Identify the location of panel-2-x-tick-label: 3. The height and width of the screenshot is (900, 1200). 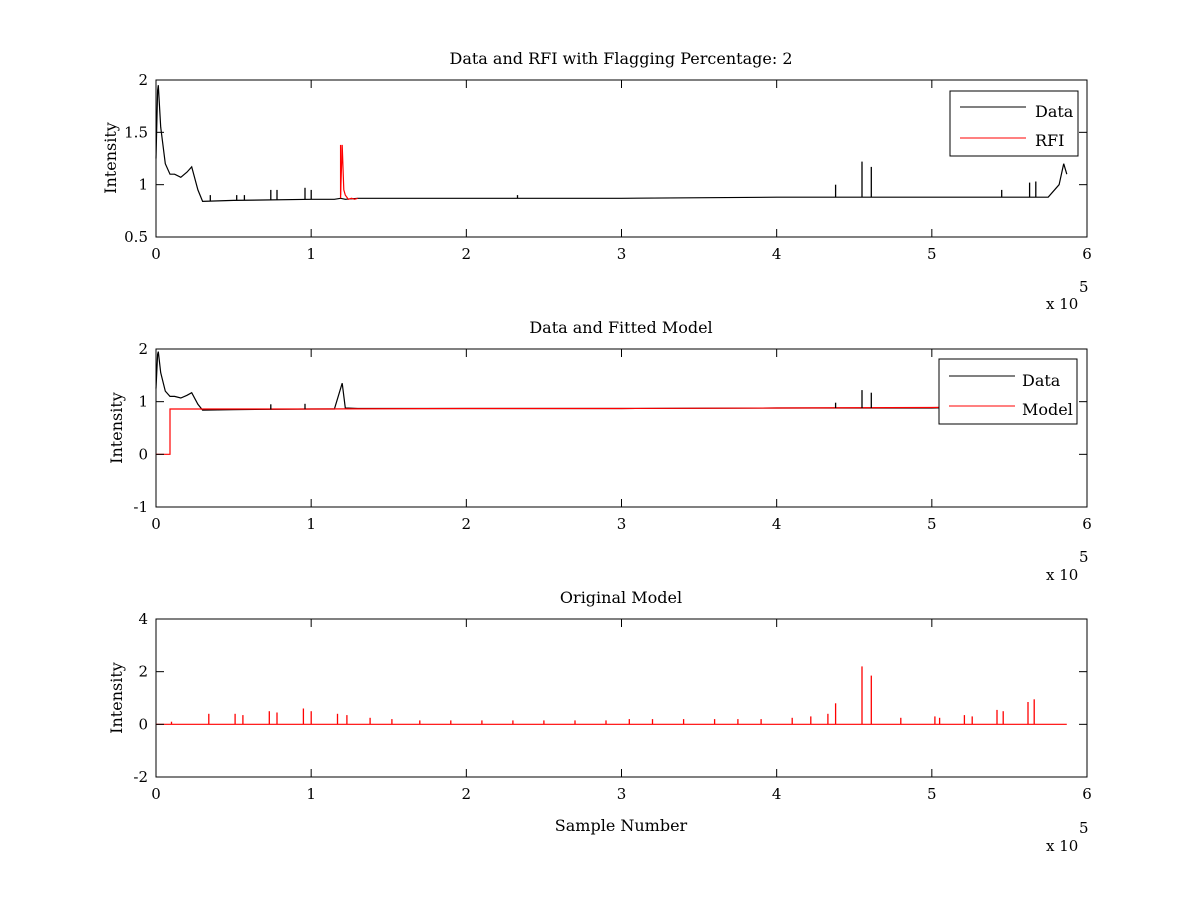
(622, 524).